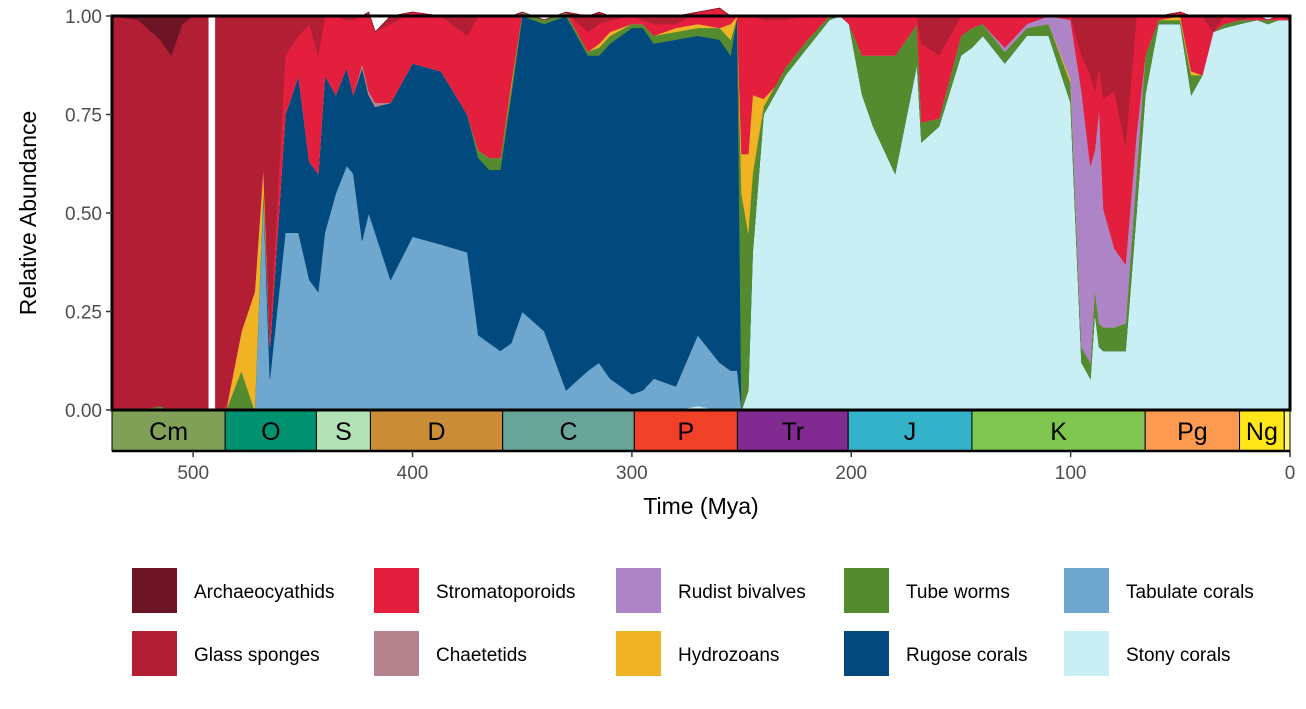  Describe the element at coordinates (1178, 655) in the screenshot. I see `legend-label: Stony corals` at that location.